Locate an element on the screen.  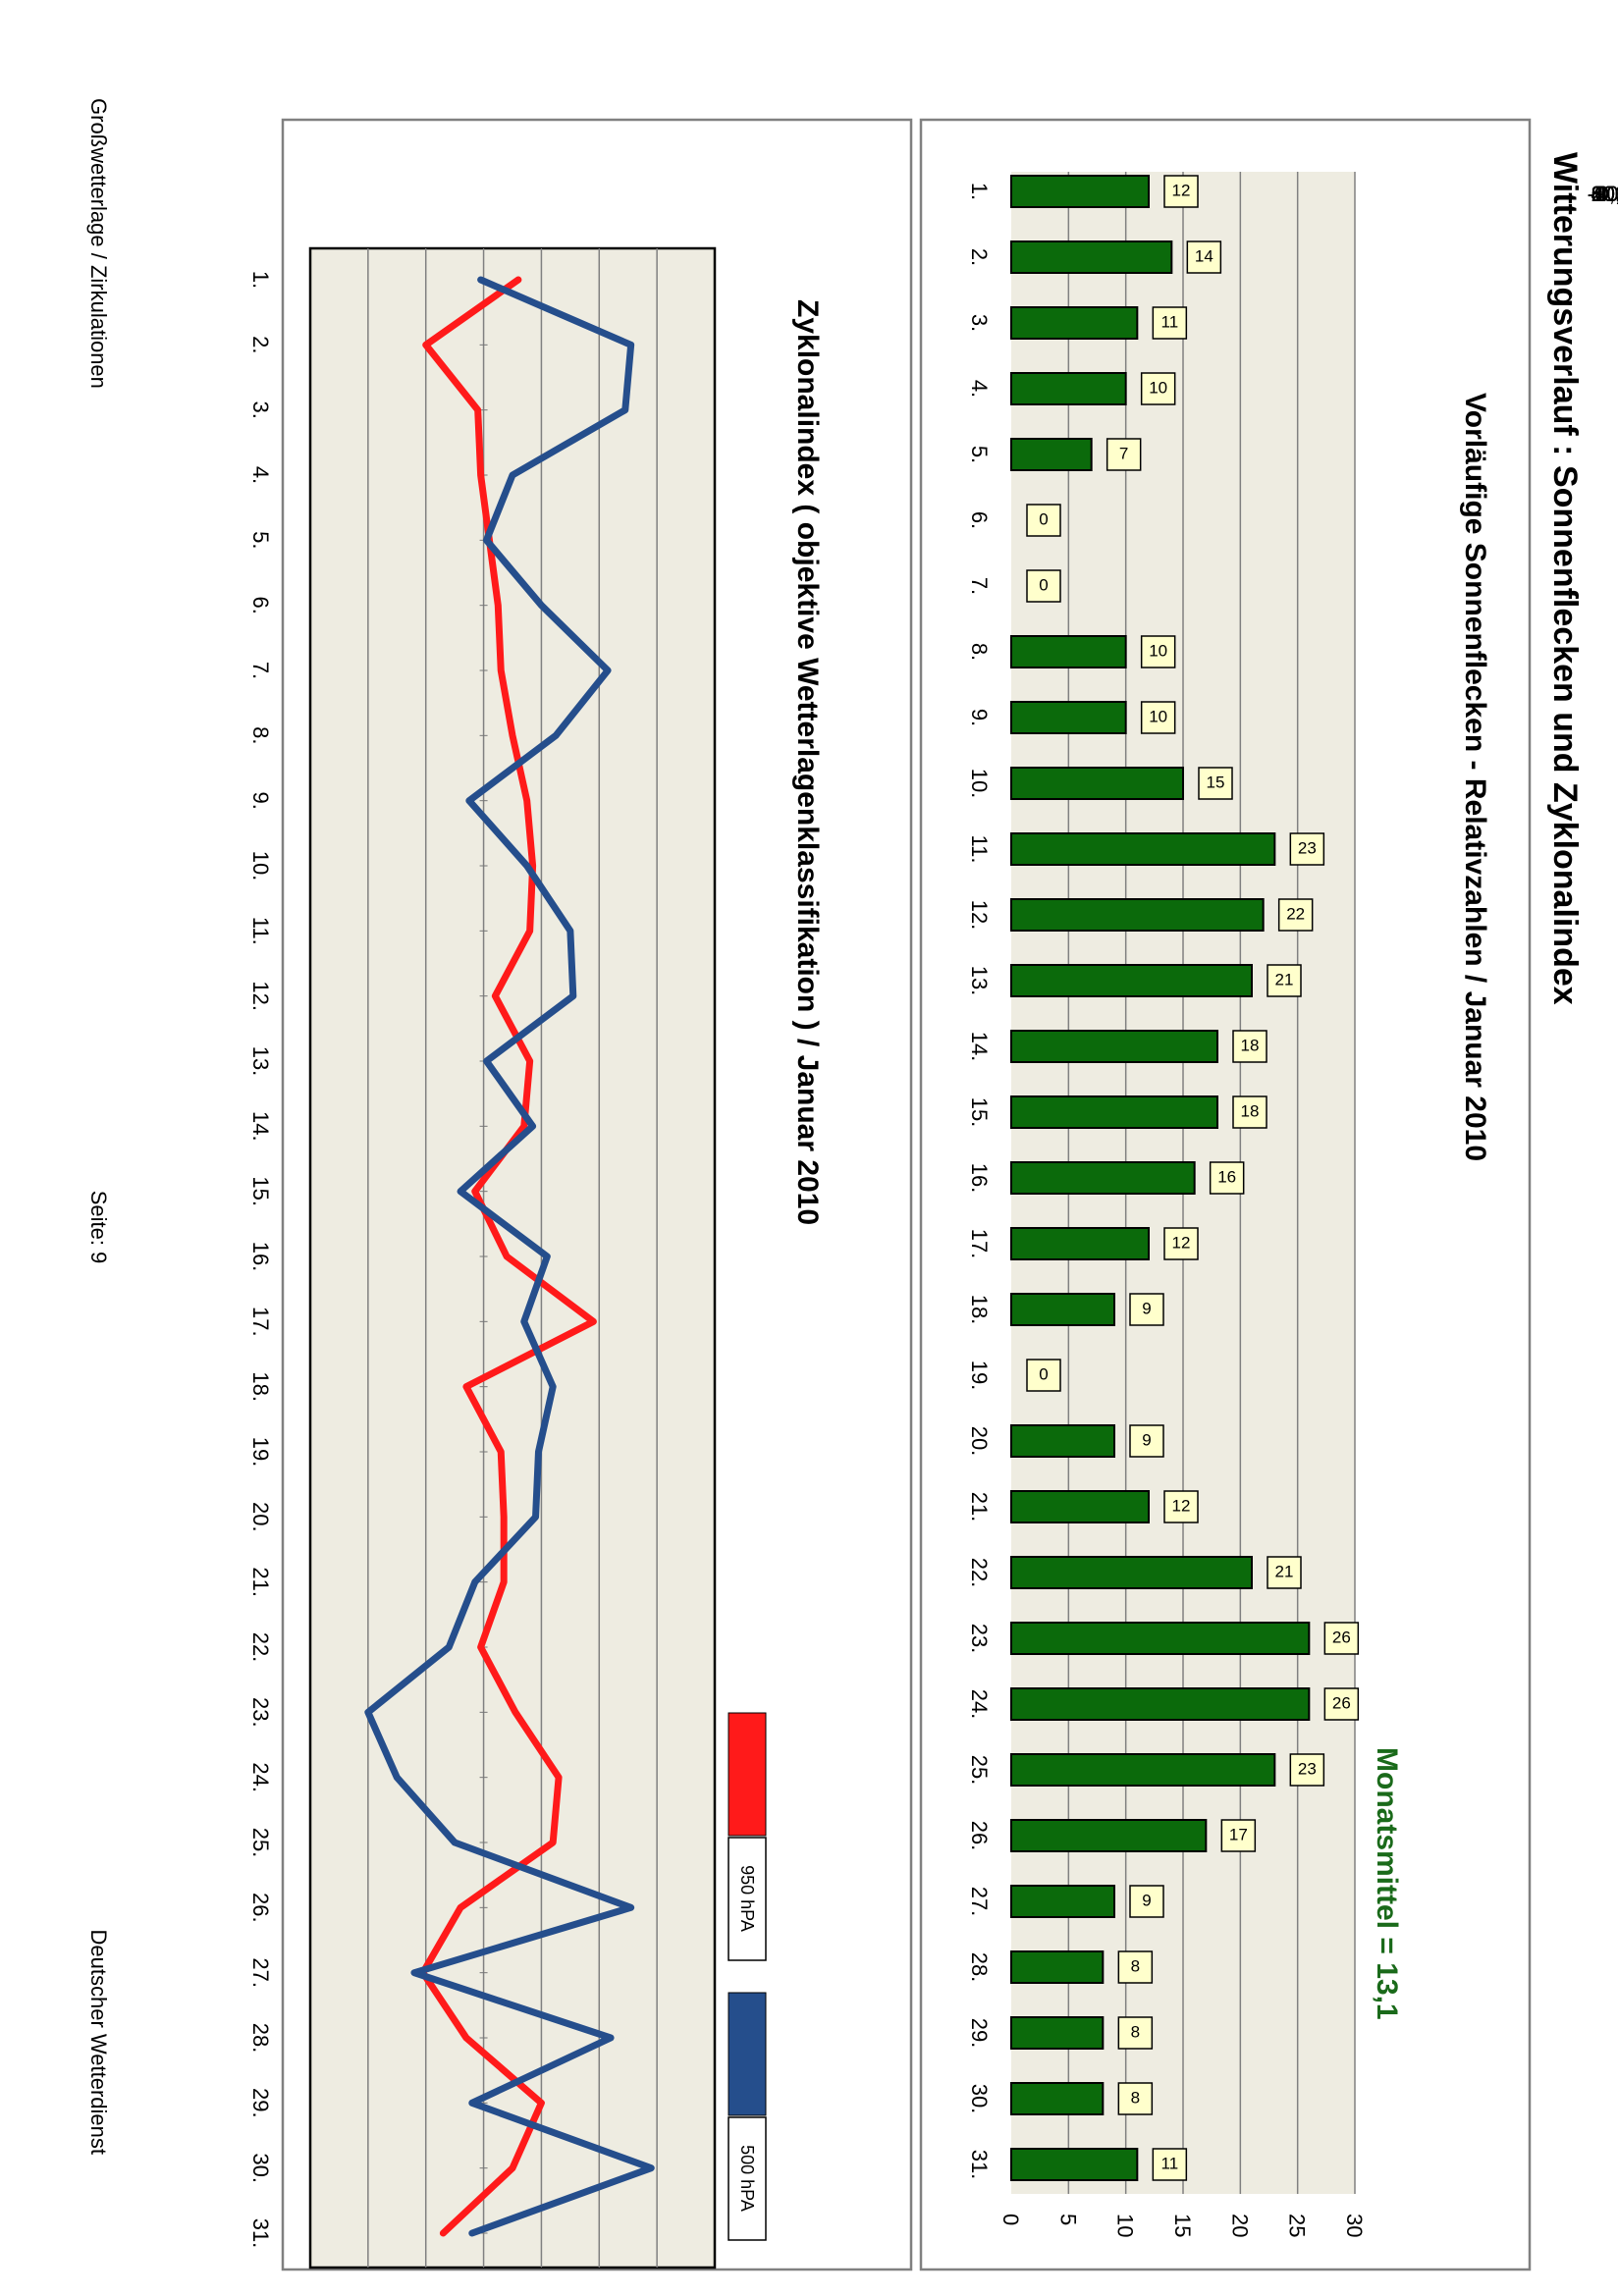
zyklonal-y-tick: 20,00 is located at coordinates (1604, 194).